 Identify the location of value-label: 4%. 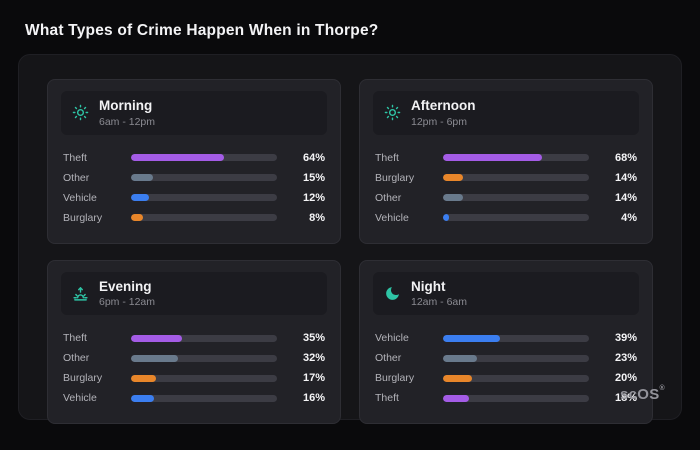
(629, 217).